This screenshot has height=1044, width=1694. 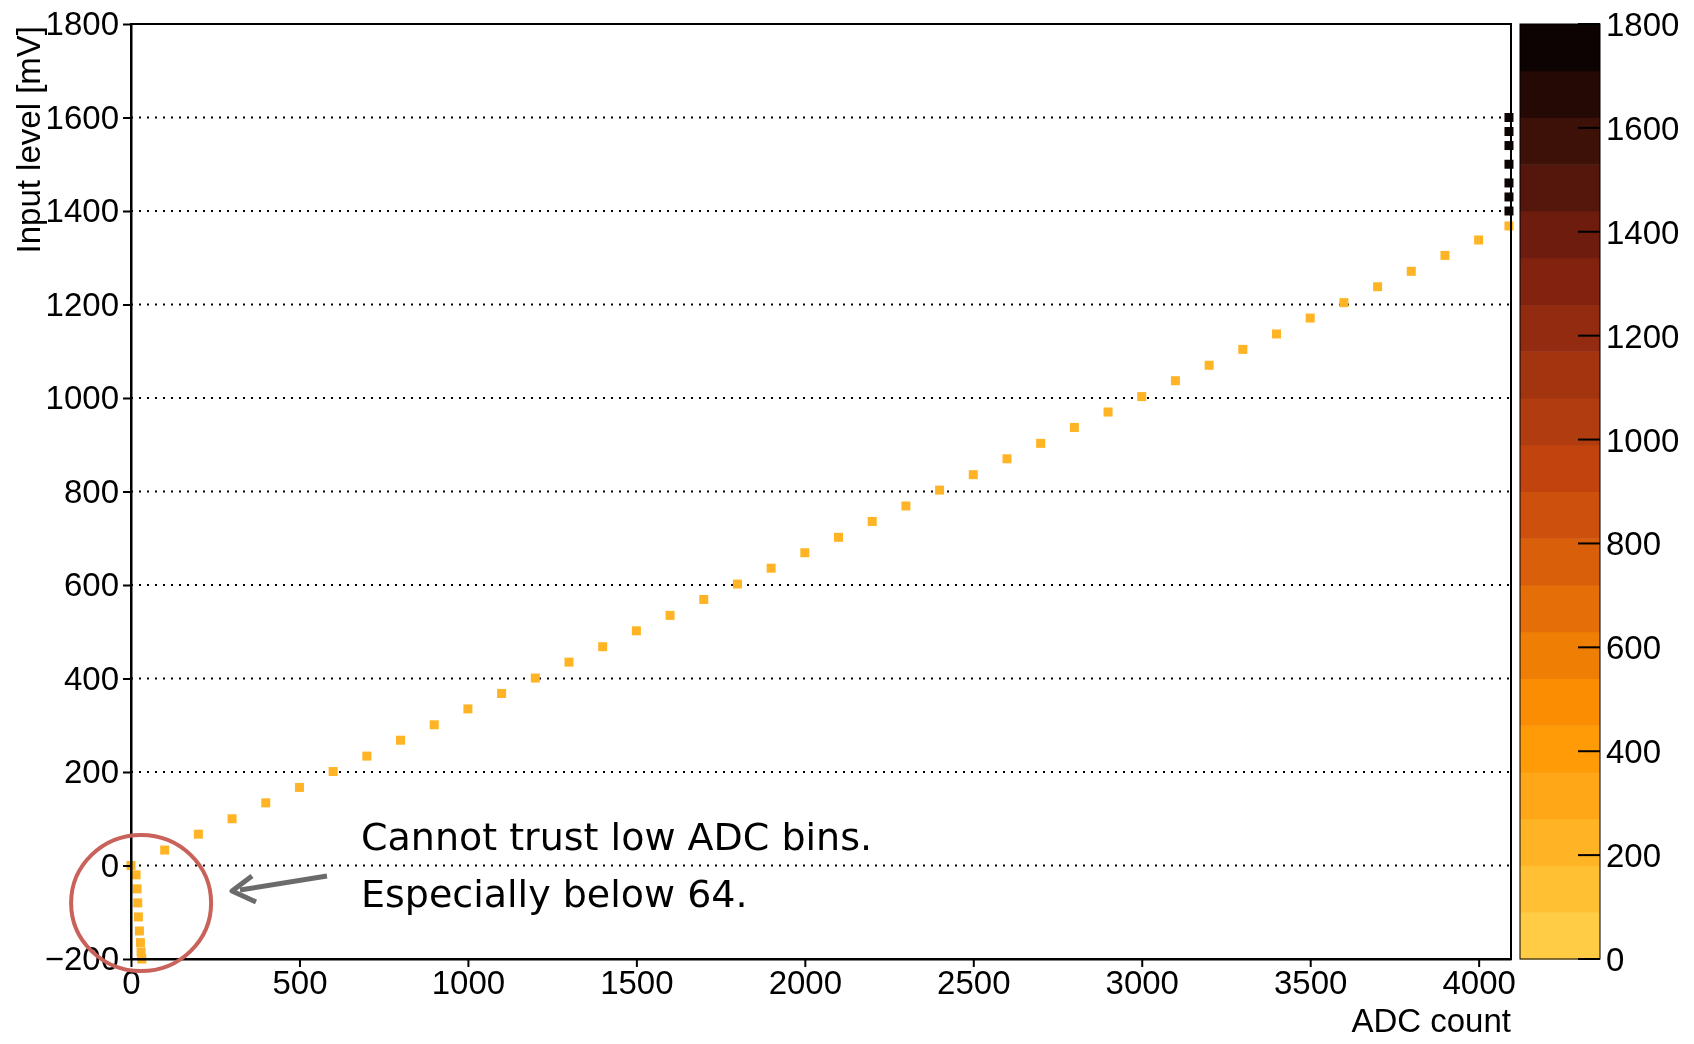 What do you see at coordinates (974, 983) in the screenshot?
I see `x-tick-label: 2500` at bounding box center [974, 983].